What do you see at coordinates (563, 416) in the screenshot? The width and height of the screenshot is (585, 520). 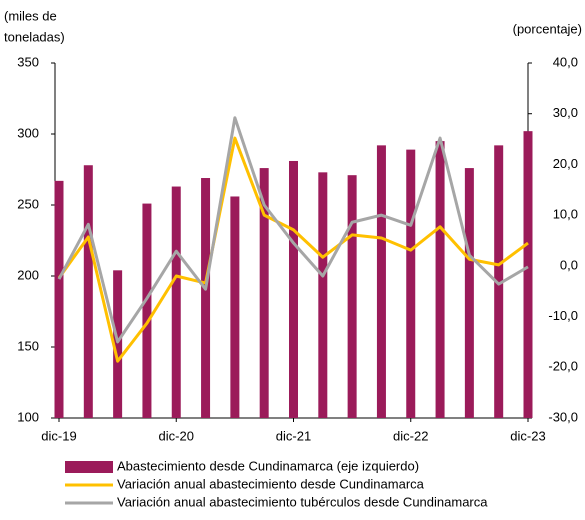 I see `y2-tick-label: -30,0` at bounding box center [563, 416].